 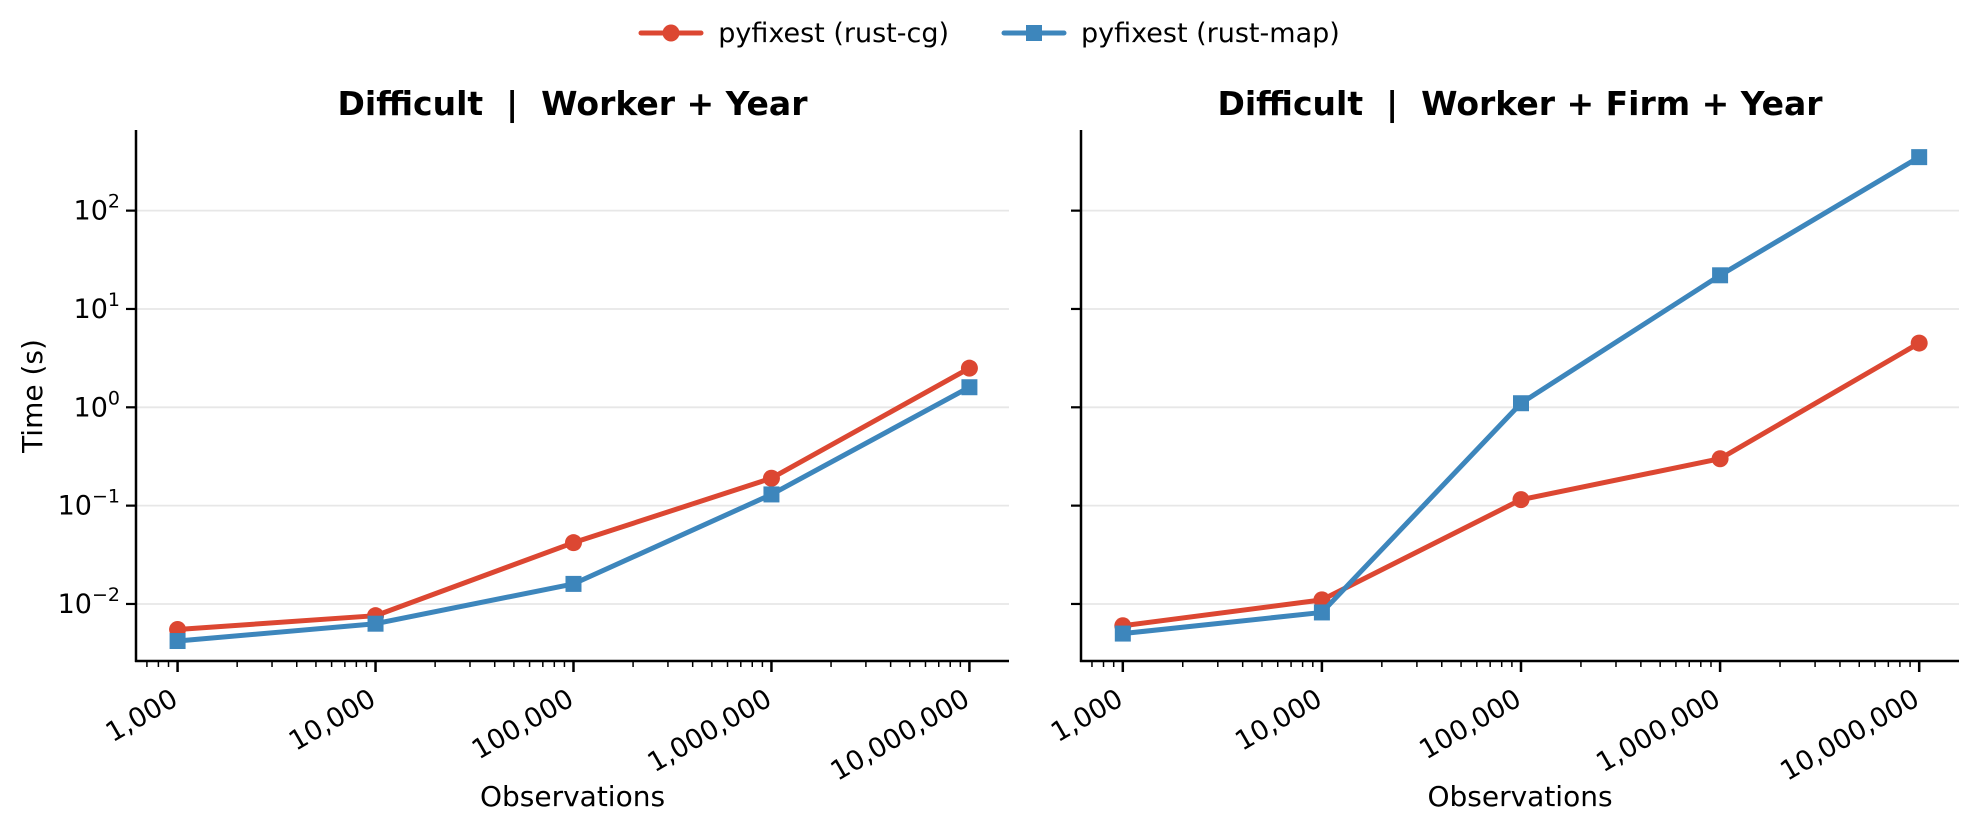 What do you see at coordinates (1087, 715) in the screenshot?
I see `x-tick-label: 1,000` at bounding box center [1087, 715].